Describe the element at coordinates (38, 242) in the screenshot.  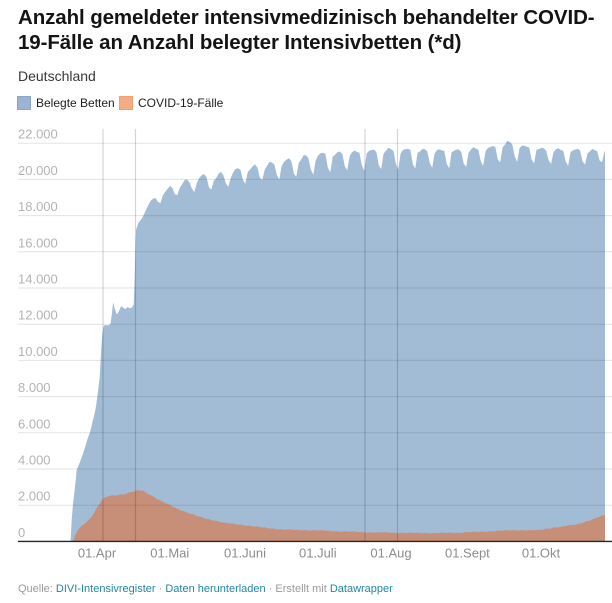
I see `svg-text: 16.000` at that location.